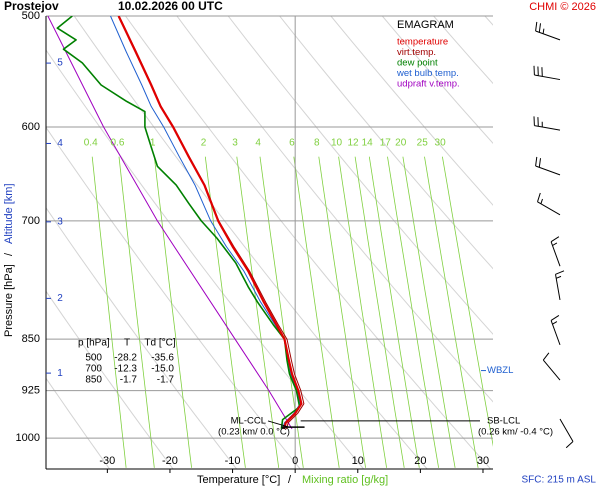 This screenshot has width=600, height=500. I want to click on annotation: ML-CCL, so click(248, 420).